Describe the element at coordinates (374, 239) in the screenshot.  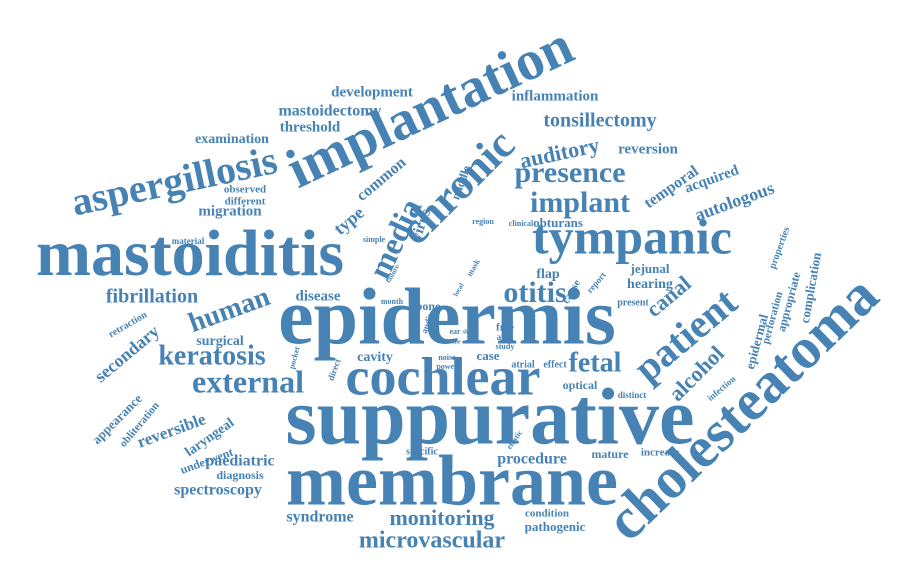
I see `cloud-word-simple: simple` at that location.